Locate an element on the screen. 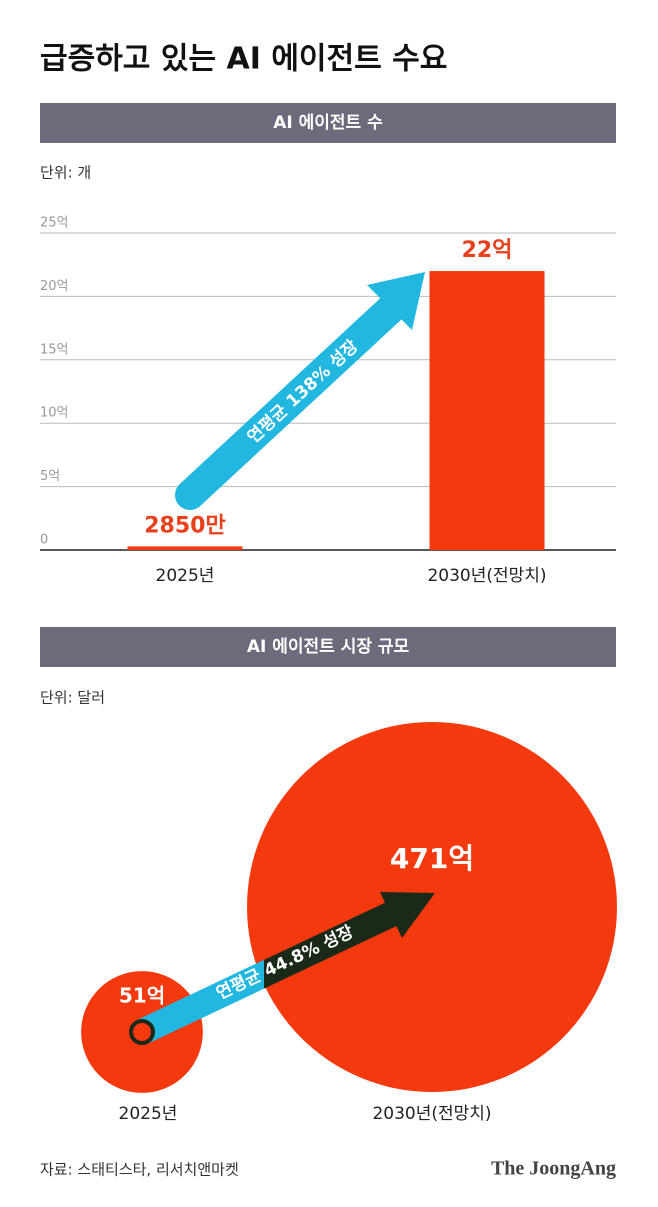 This screenshot has height=1207, width=658. annotation: 연평균 138% 성장 is located at coordinates (303, 391).